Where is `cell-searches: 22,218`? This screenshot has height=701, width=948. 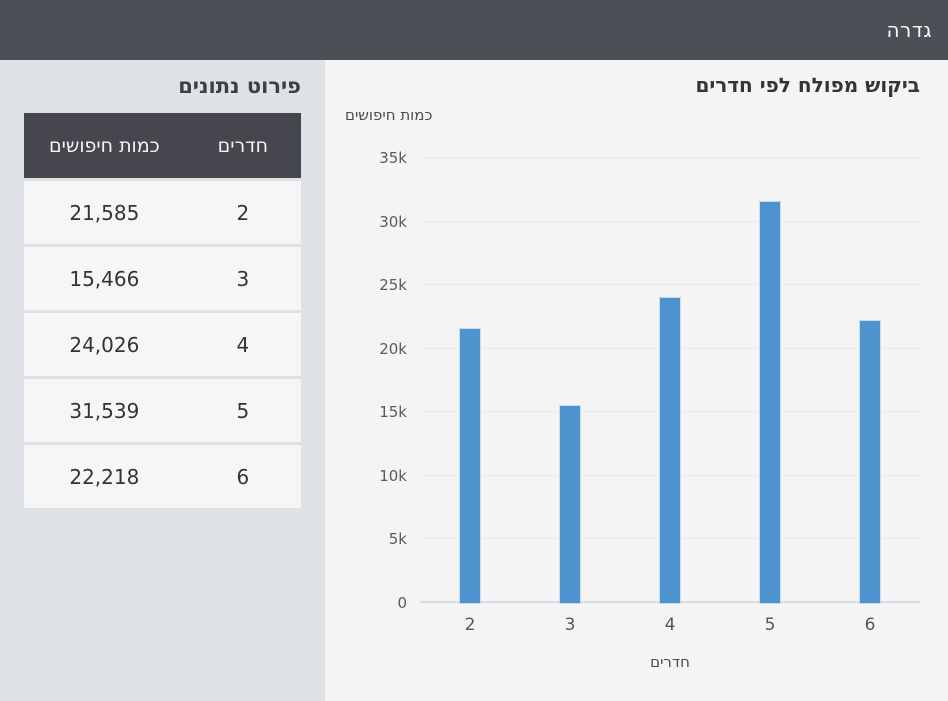
cell-searches: 22,218 is located at coordinates (104, 476).